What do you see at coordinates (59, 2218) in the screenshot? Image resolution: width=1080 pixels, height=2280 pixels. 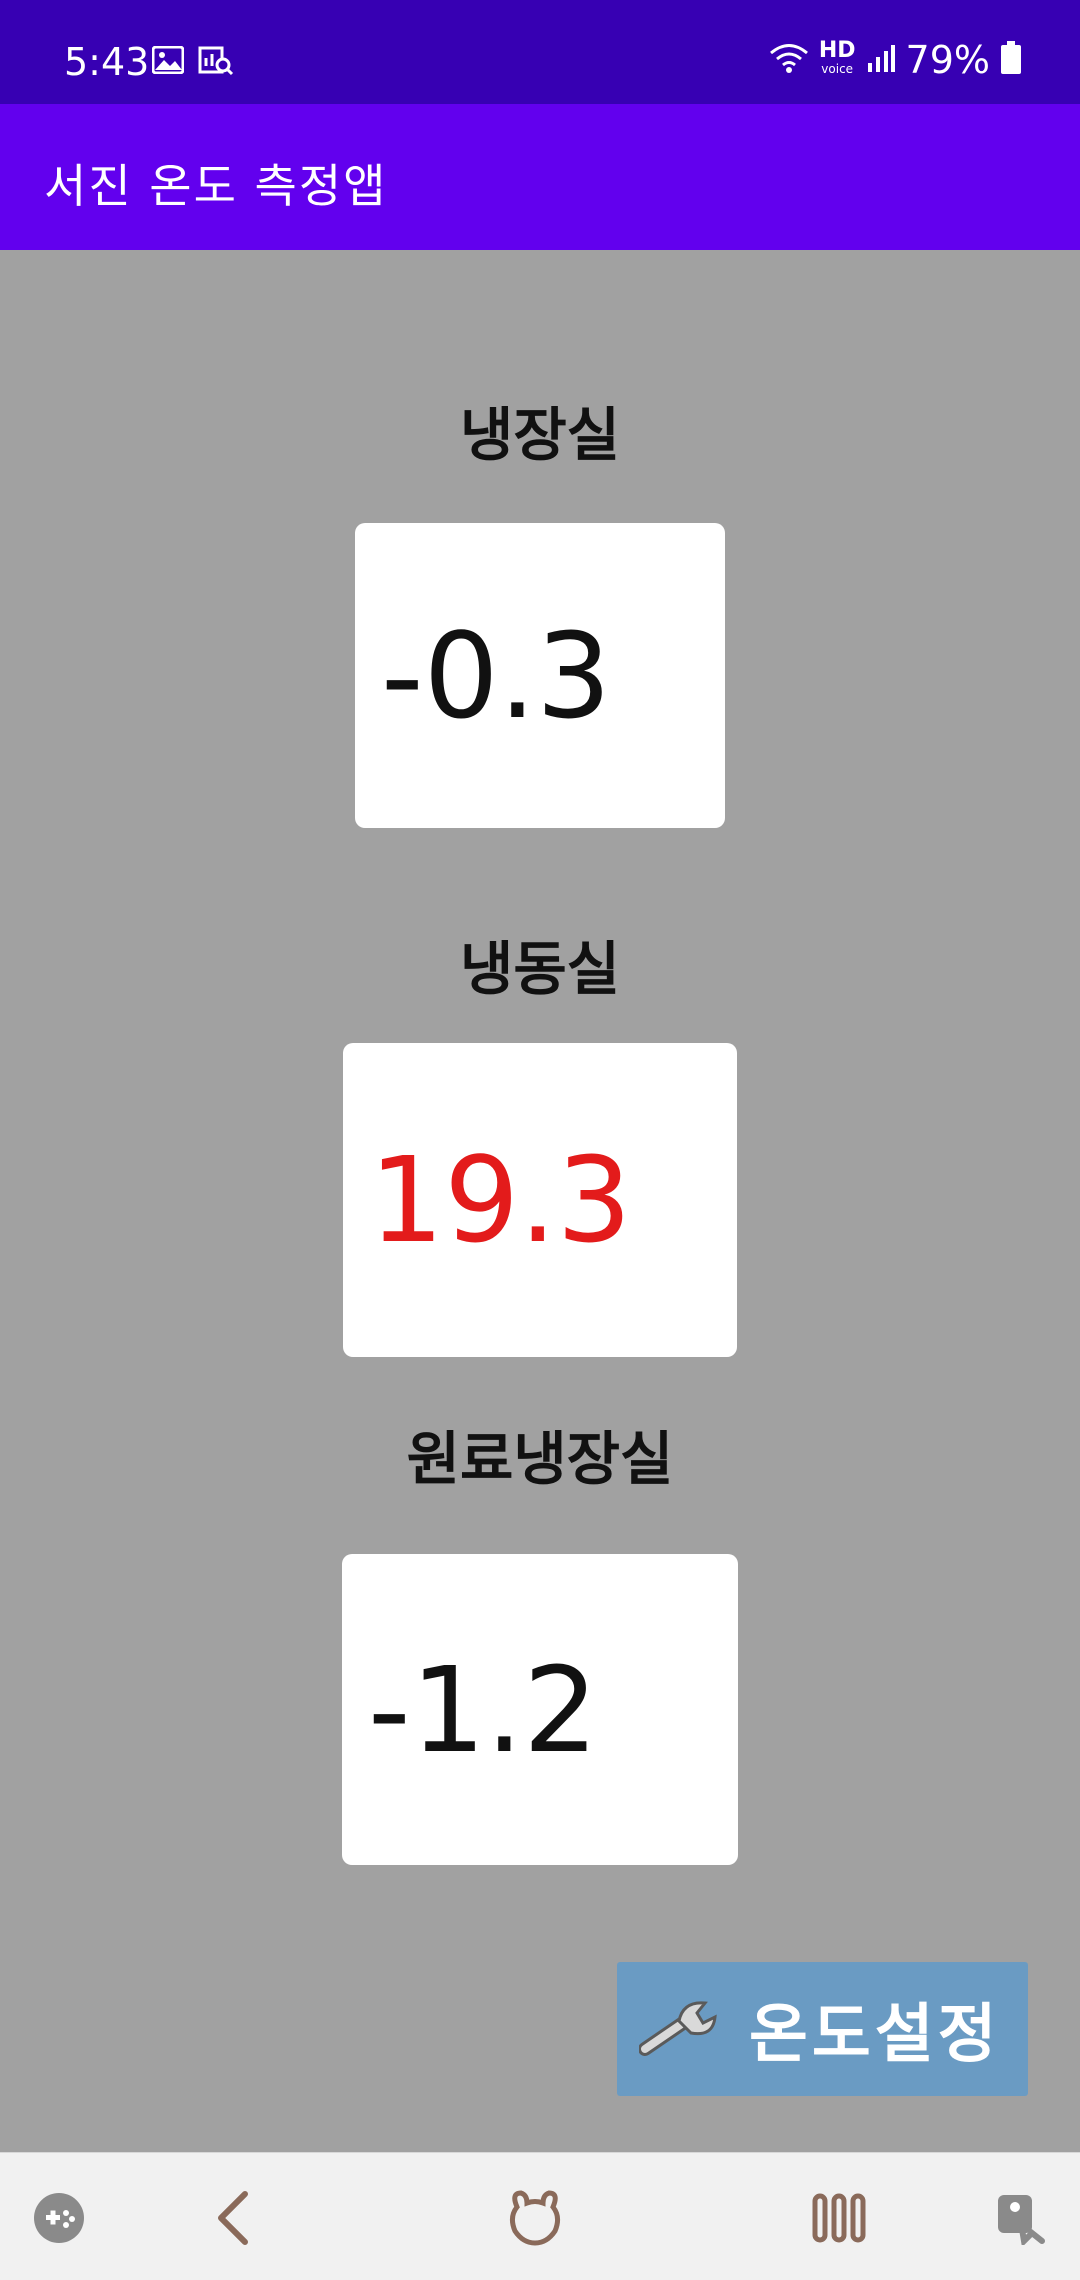 I see `game-launcher-icon` at bounding box center [59, 2218].